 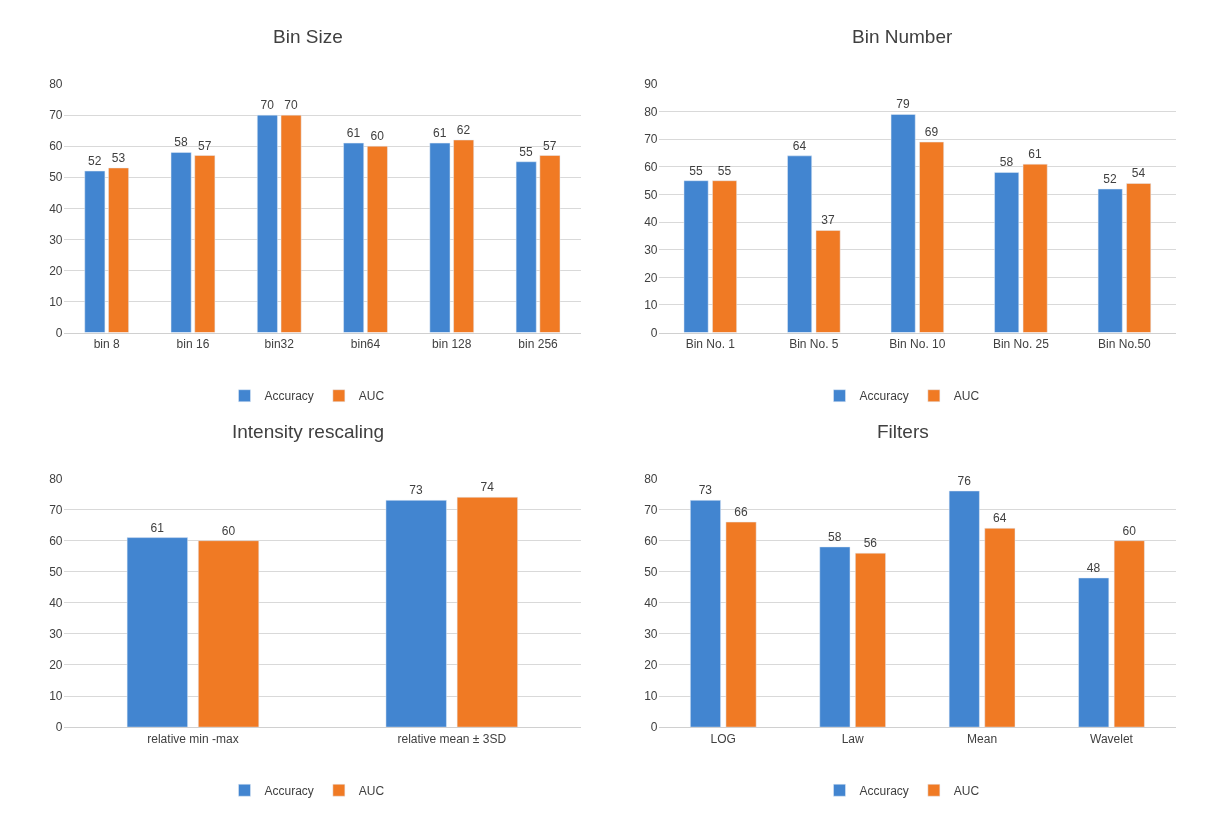 What do you see at coordinates (487, 487) in the screenshot?
I see `data-label: 74` at bounding box center [487, 487].